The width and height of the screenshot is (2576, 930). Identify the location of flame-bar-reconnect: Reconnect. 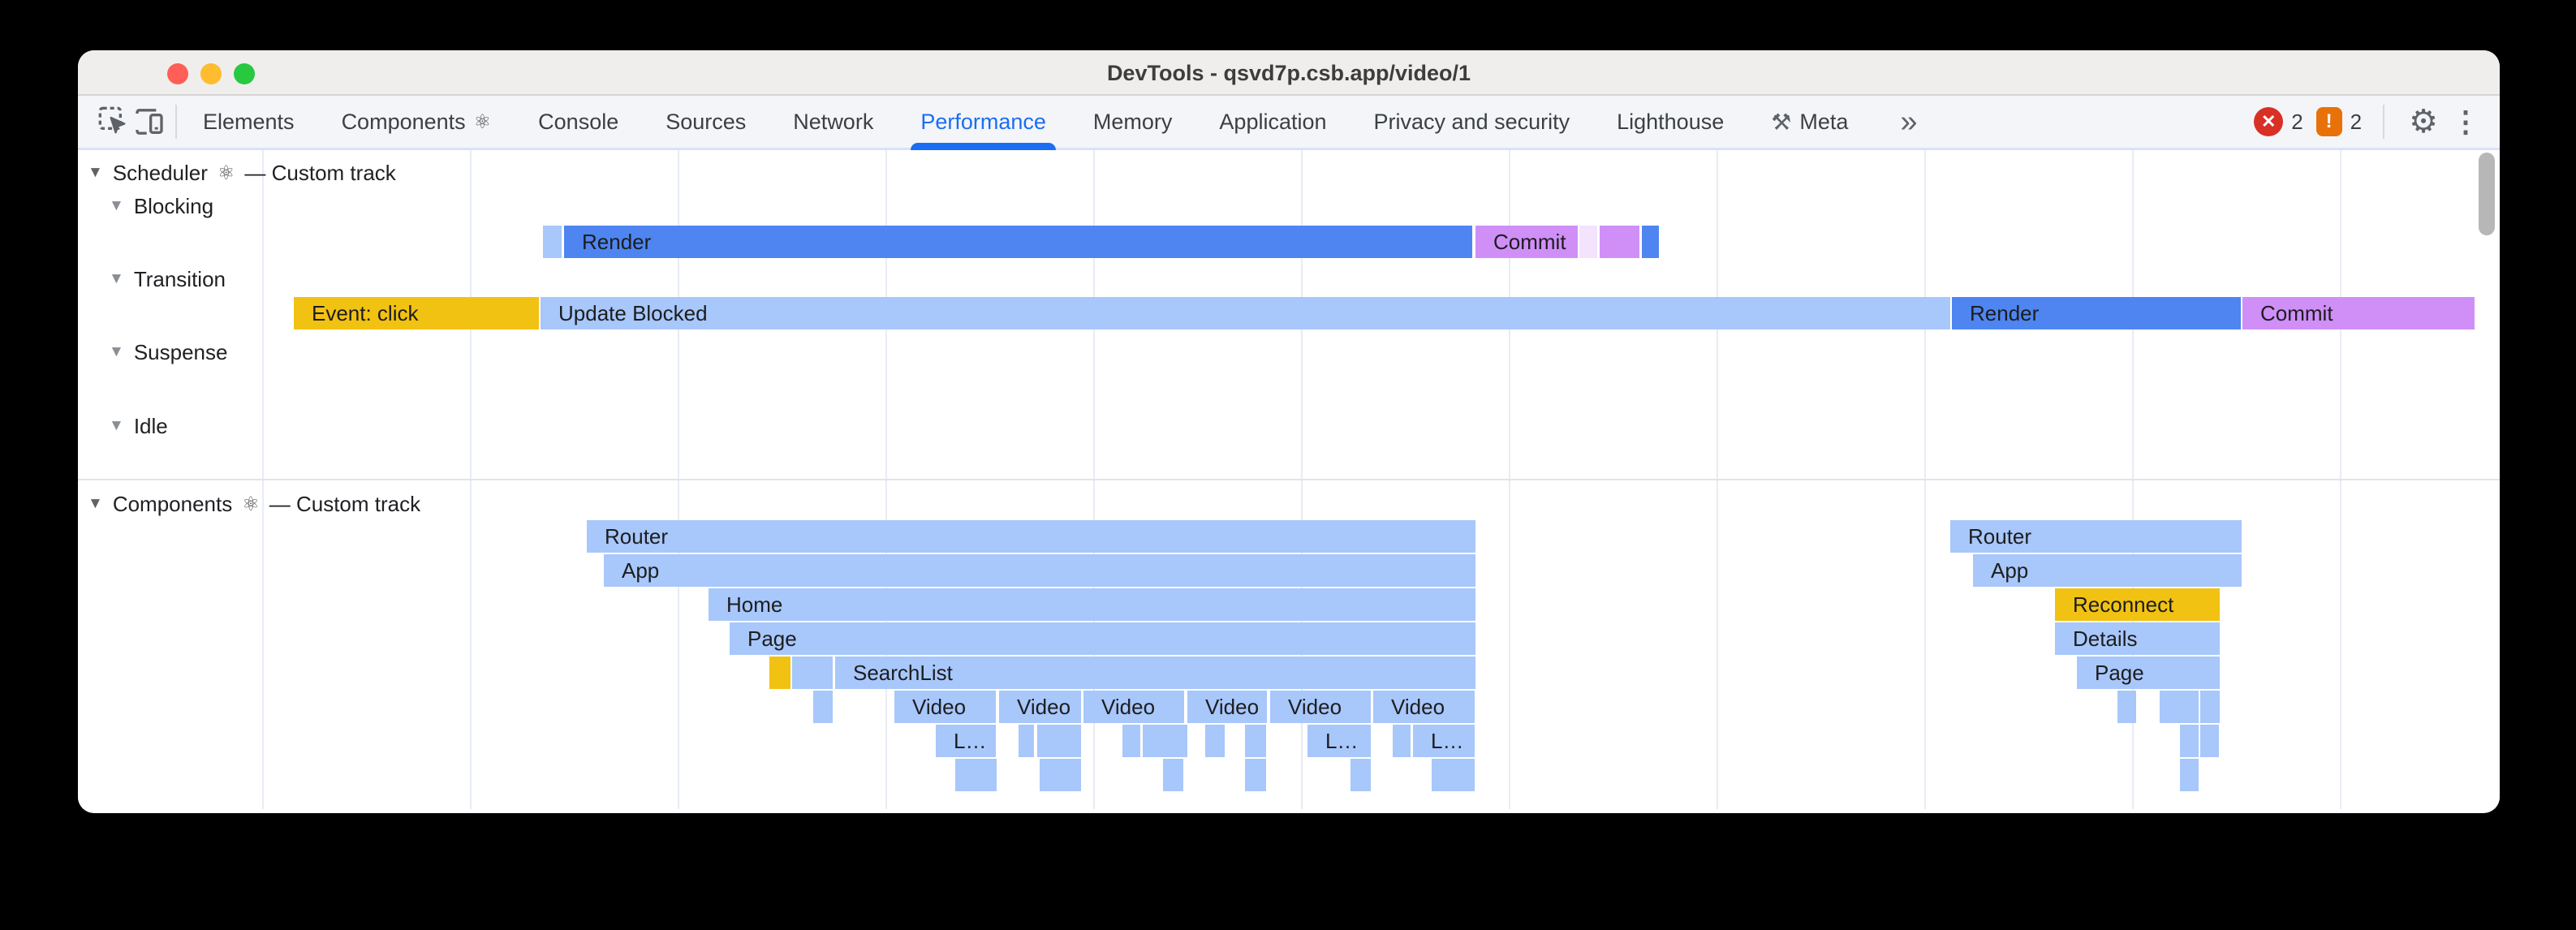
(2138, 604).